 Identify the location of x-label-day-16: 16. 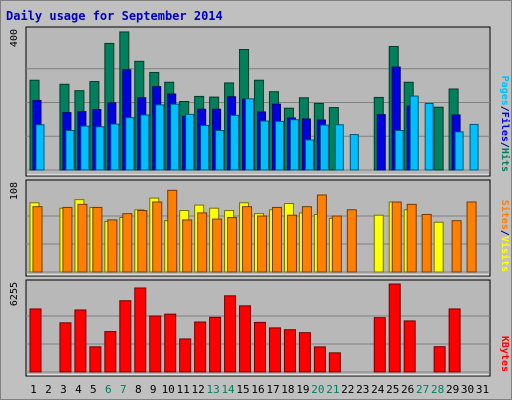
(257, 389).